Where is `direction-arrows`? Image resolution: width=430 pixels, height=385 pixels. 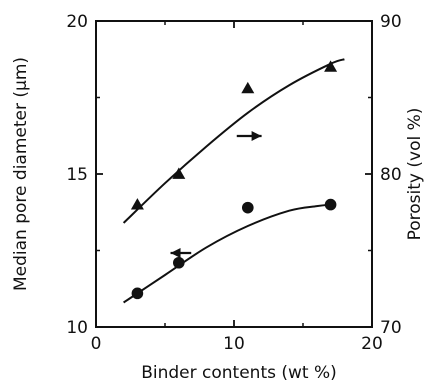 direction-arrows is located at coordinates (216, 194).